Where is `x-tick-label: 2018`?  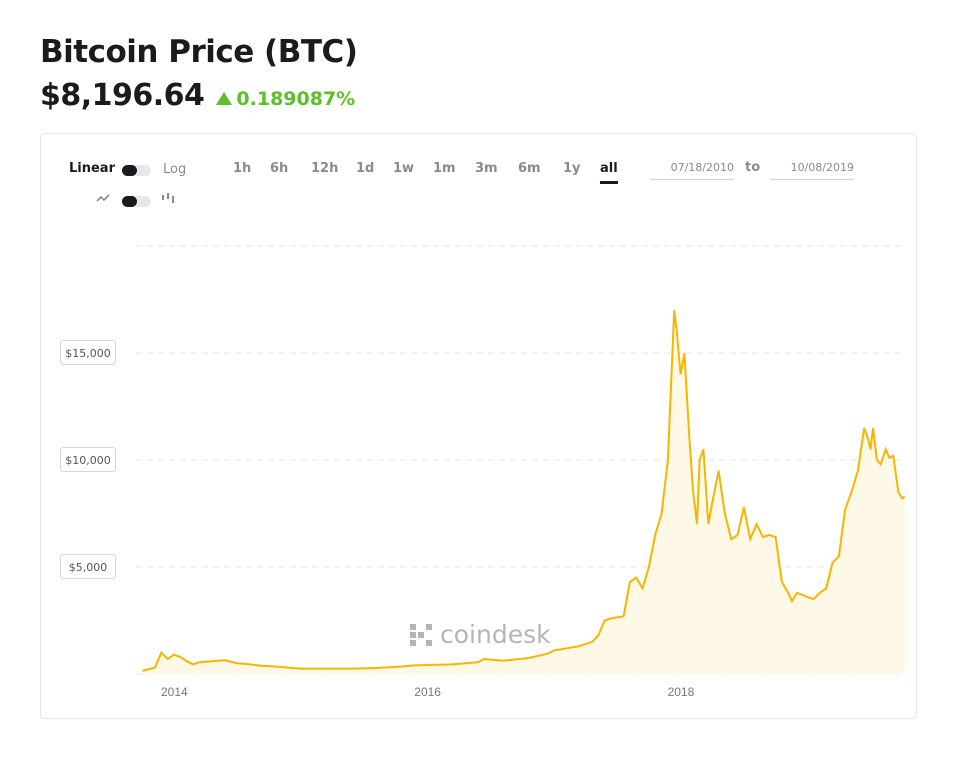
x-tick-label: 2018 is located at coordinates (681, 692).